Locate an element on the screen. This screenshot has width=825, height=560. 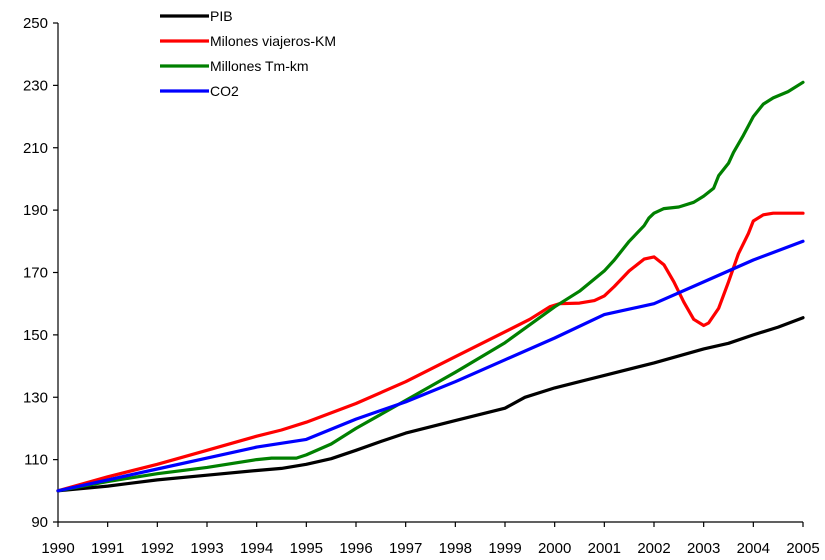
x-tick-label: 1996 is located at coordinates (355, 548).